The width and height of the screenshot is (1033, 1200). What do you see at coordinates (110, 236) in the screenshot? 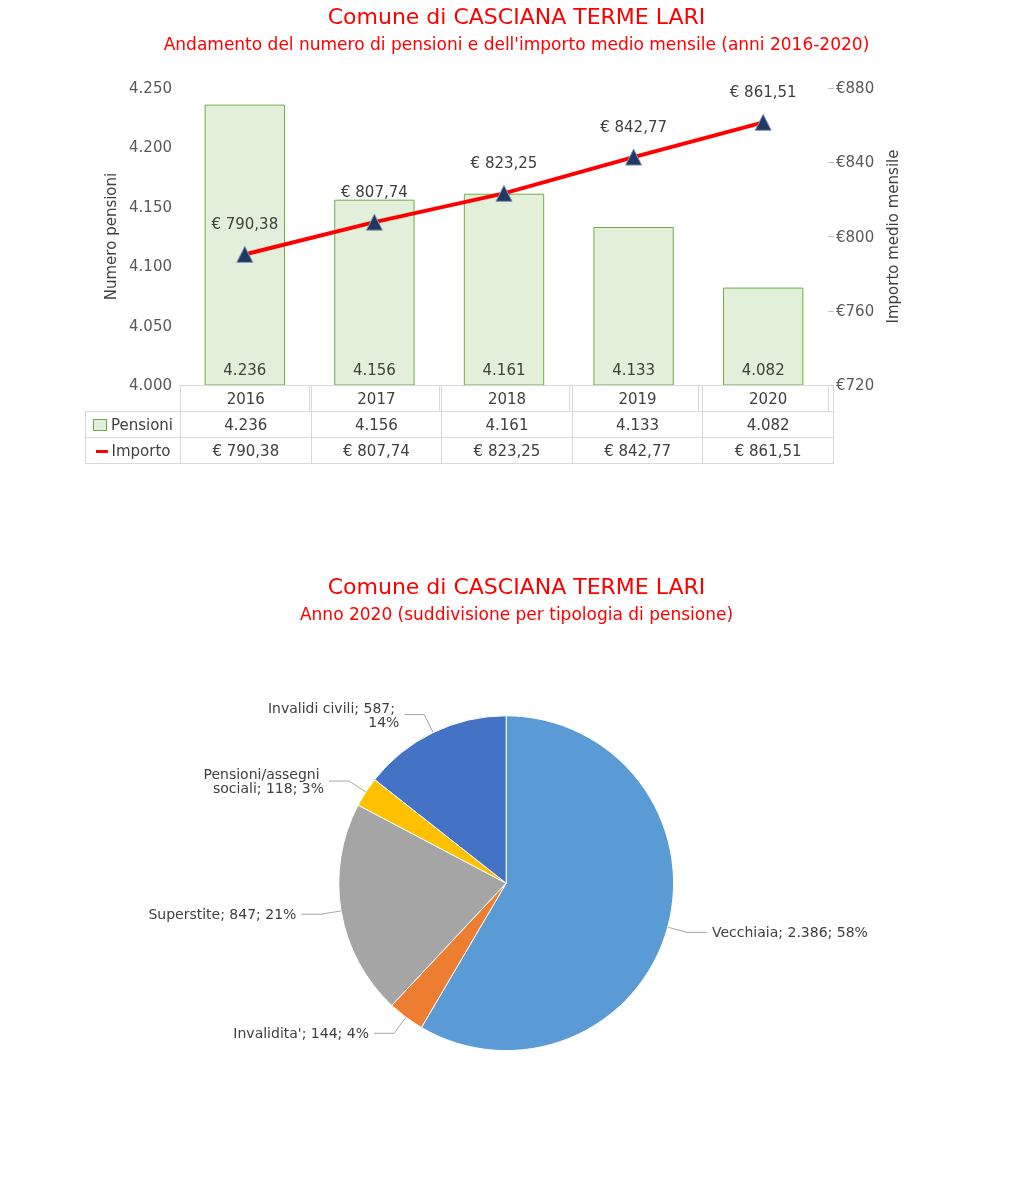
I see `y-axis-title: Numero pensioni` at bounding box center [110, 236].